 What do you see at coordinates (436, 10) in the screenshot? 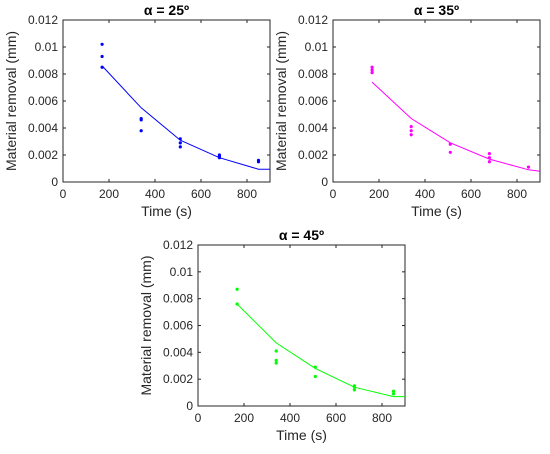
I see `chart-title: α = 35º` at bounding box center [436, 10].